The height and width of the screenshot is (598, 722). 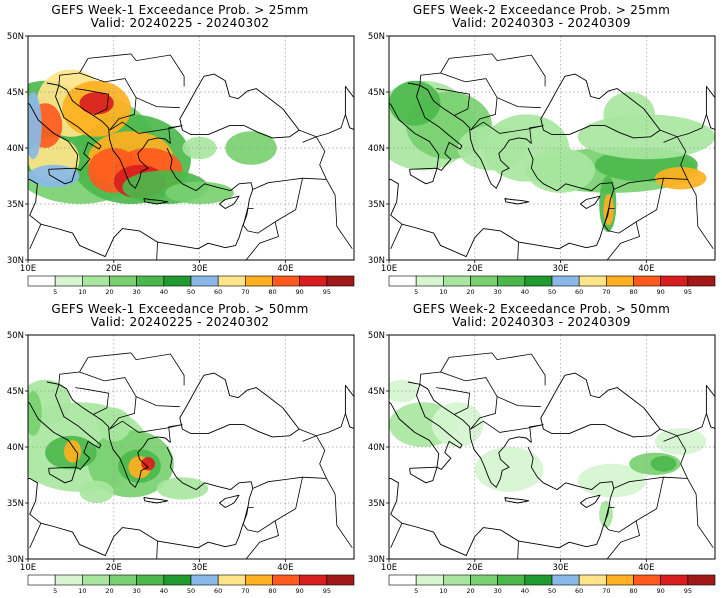 I want to click on panel-title: GEFS Week-1 Exceedance Prob. > 50mm, so click(x=180, y=309).